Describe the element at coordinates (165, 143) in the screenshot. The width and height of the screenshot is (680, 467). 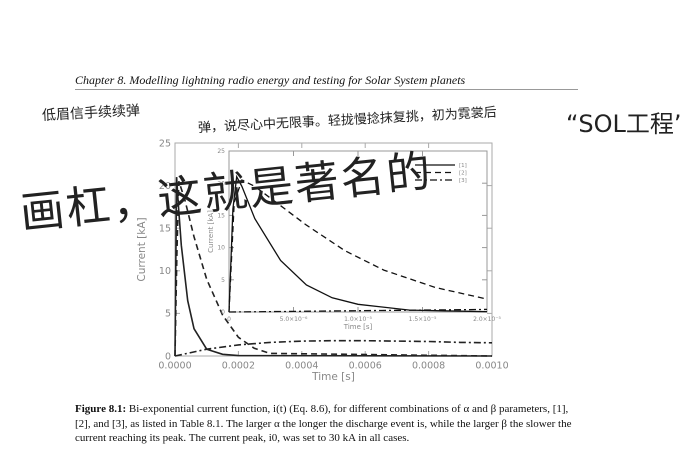
I see `main-y-tick-label: 25` at that location.